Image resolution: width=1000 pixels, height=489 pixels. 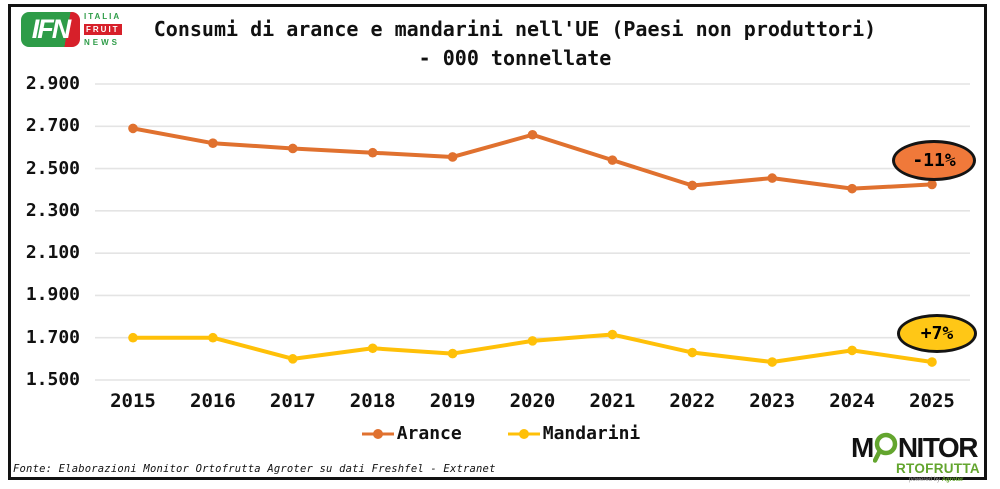 What do you see at coordinates (515, 58) in the screenshot?
I see `chart-title-line2: - 000 tonnellate` at bounding box center [515, 58].